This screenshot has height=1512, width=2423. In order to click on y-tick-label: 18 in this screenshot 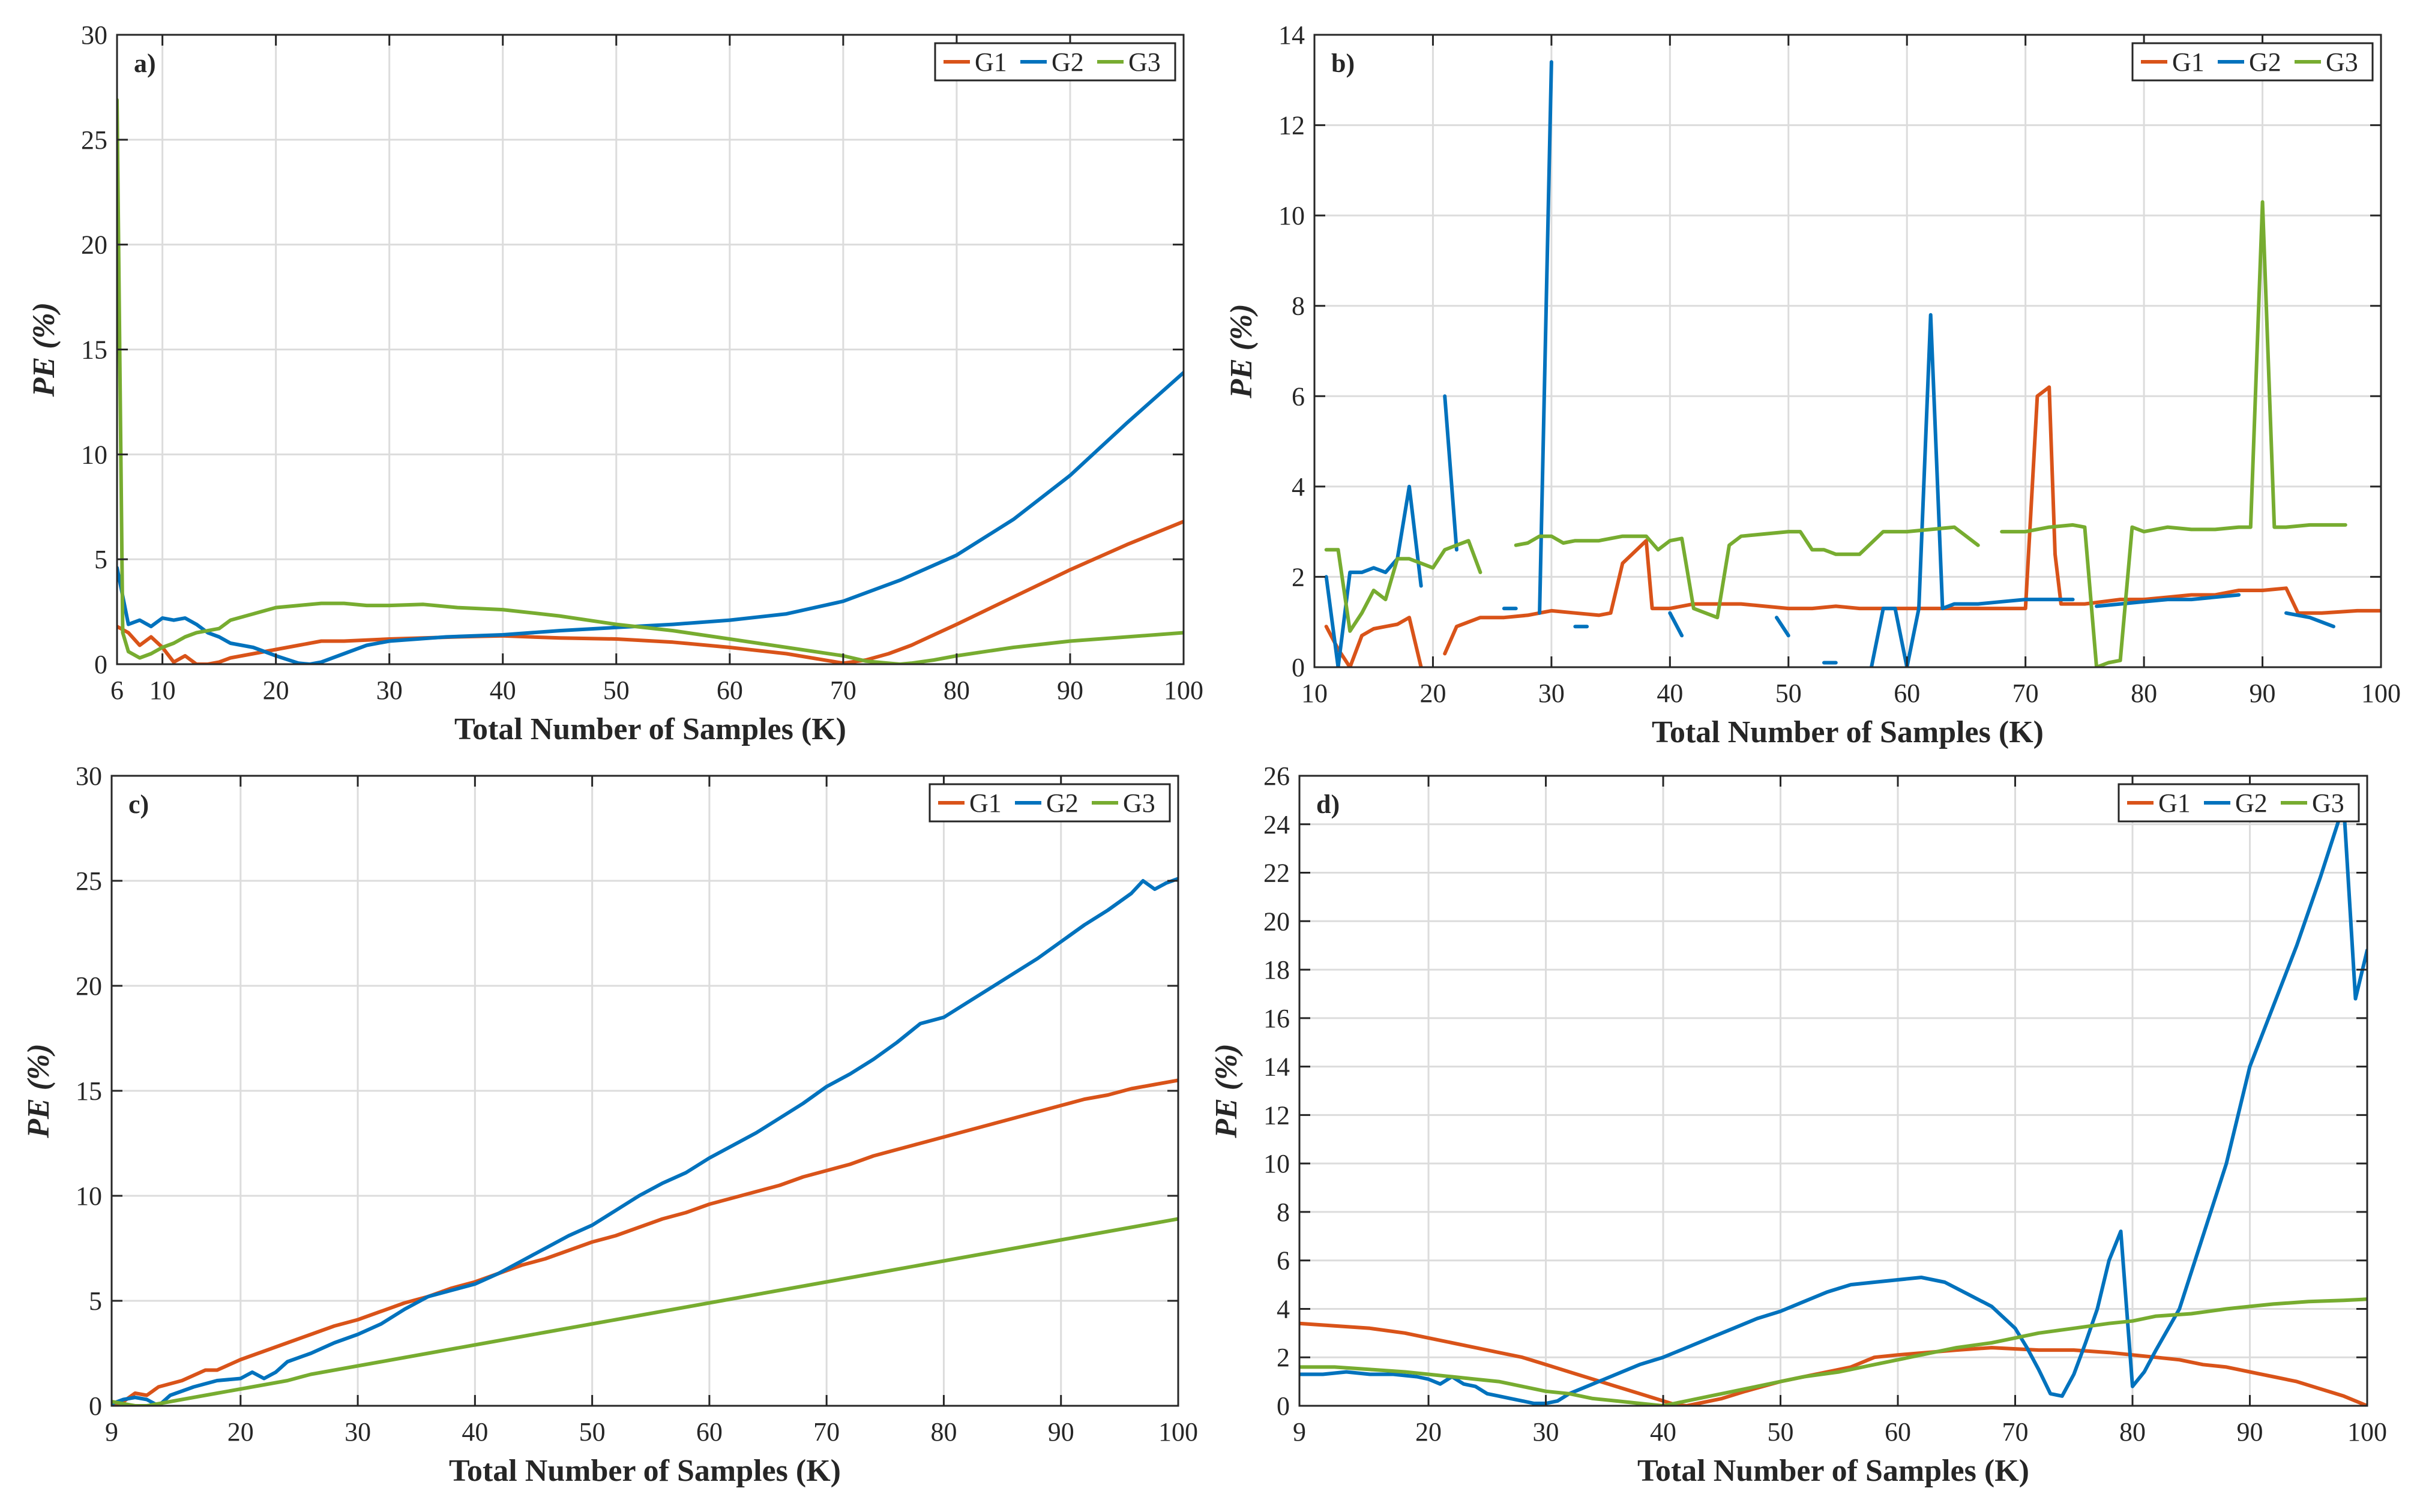, I will do `click(1276, 970)`.